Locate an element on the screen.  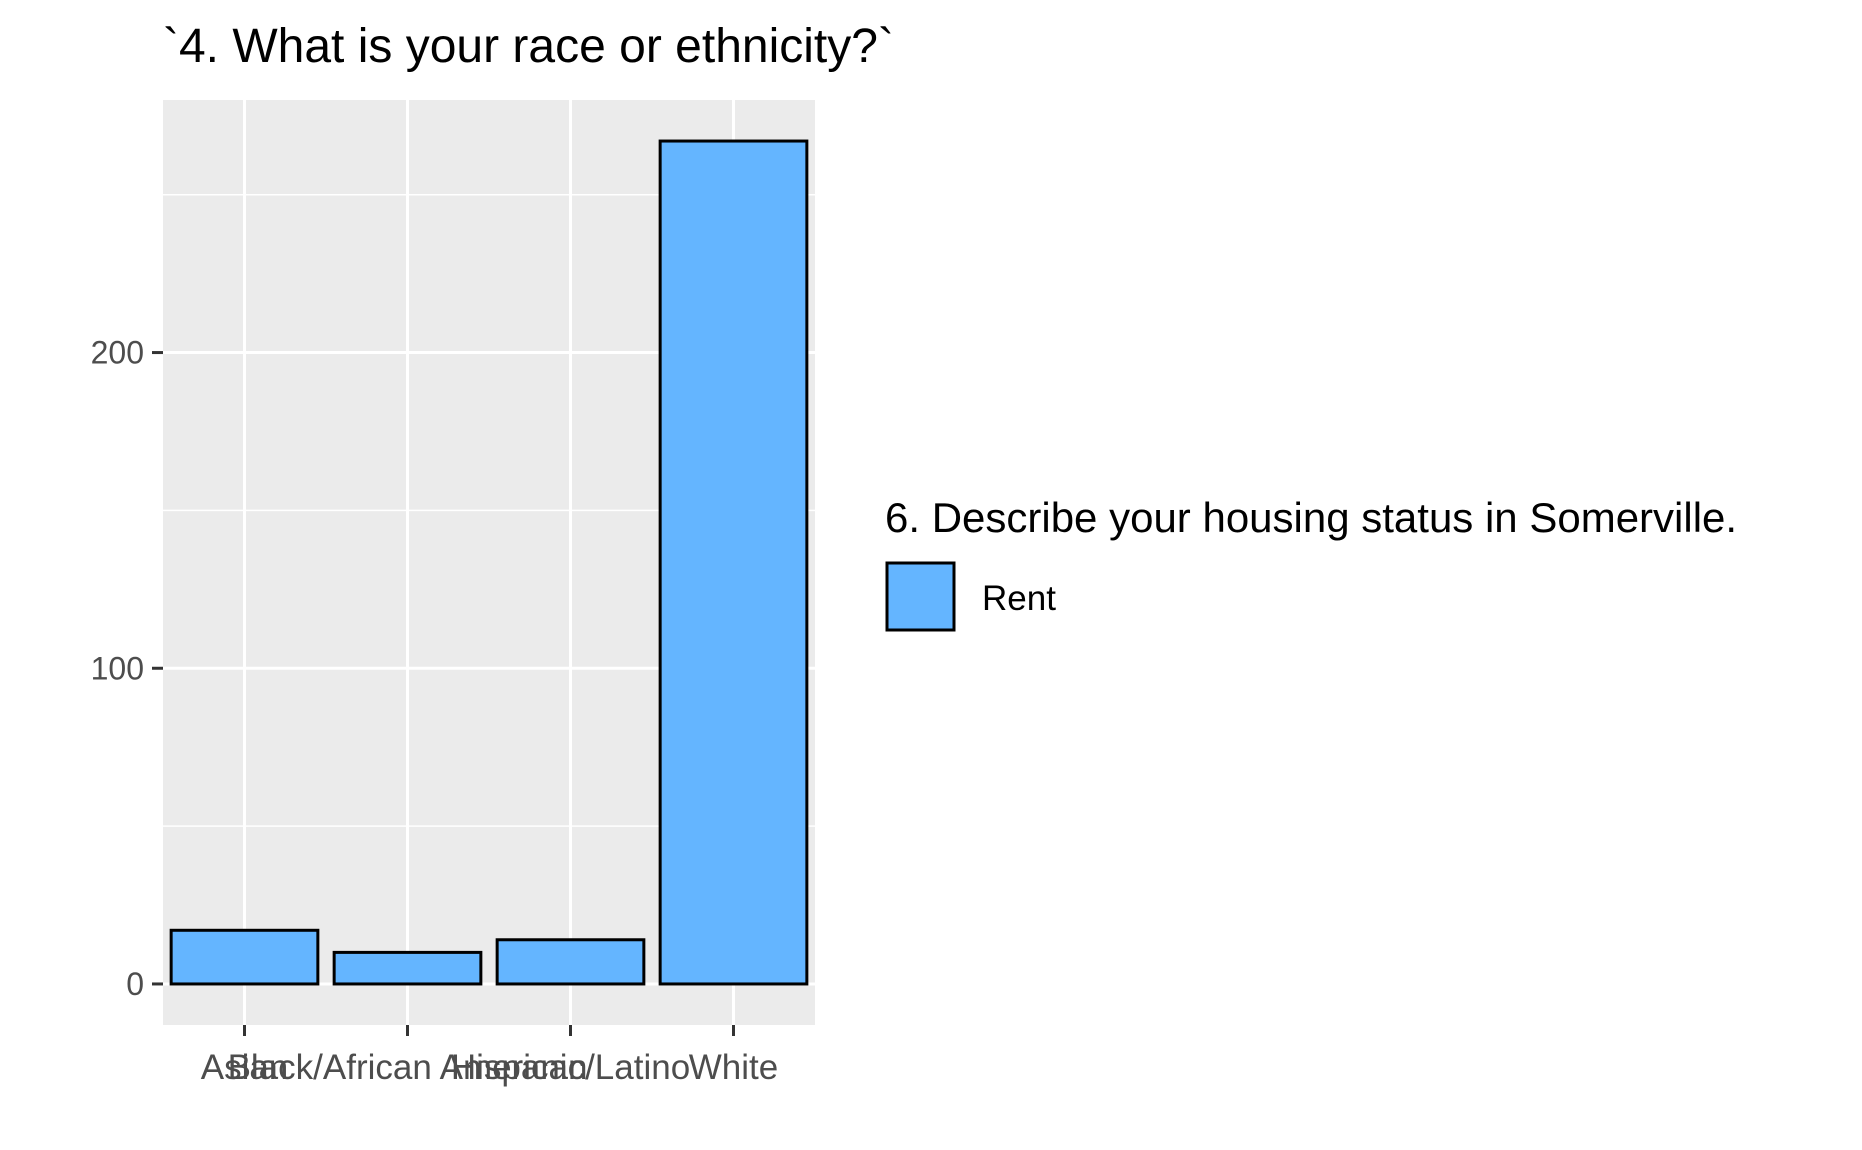
legend-label-rent: Rent is located at coordinates (1019, 598).